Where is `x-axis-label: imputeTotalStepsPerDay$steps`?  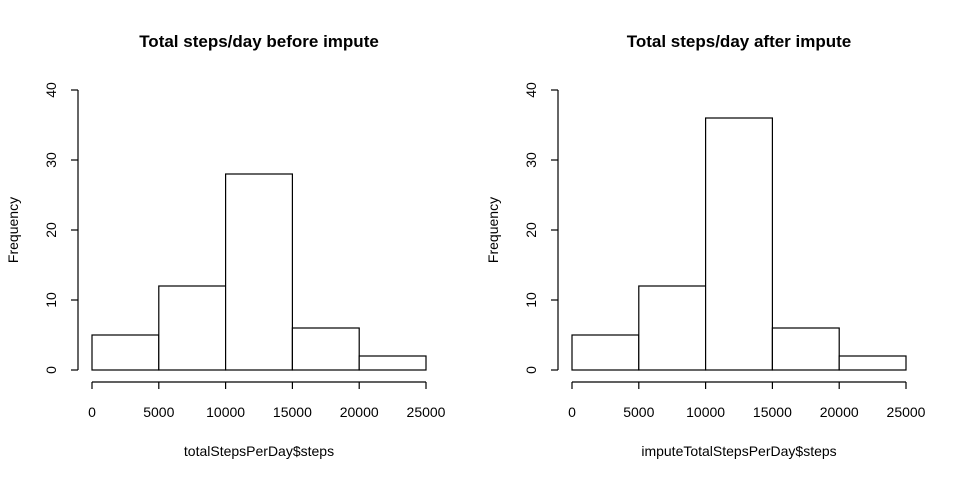
x-axis-label: imputeTotalStepsPerDay$steps is located at coordinates (738, 451).